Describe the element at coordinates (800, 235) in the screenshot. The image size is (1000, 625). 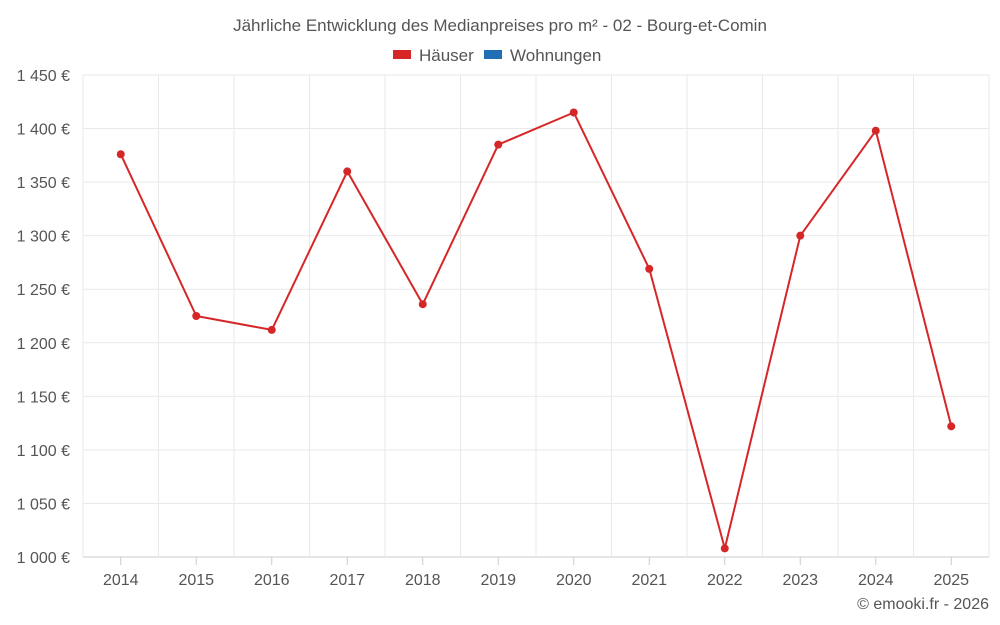
I see `data-point-2023` at that location.